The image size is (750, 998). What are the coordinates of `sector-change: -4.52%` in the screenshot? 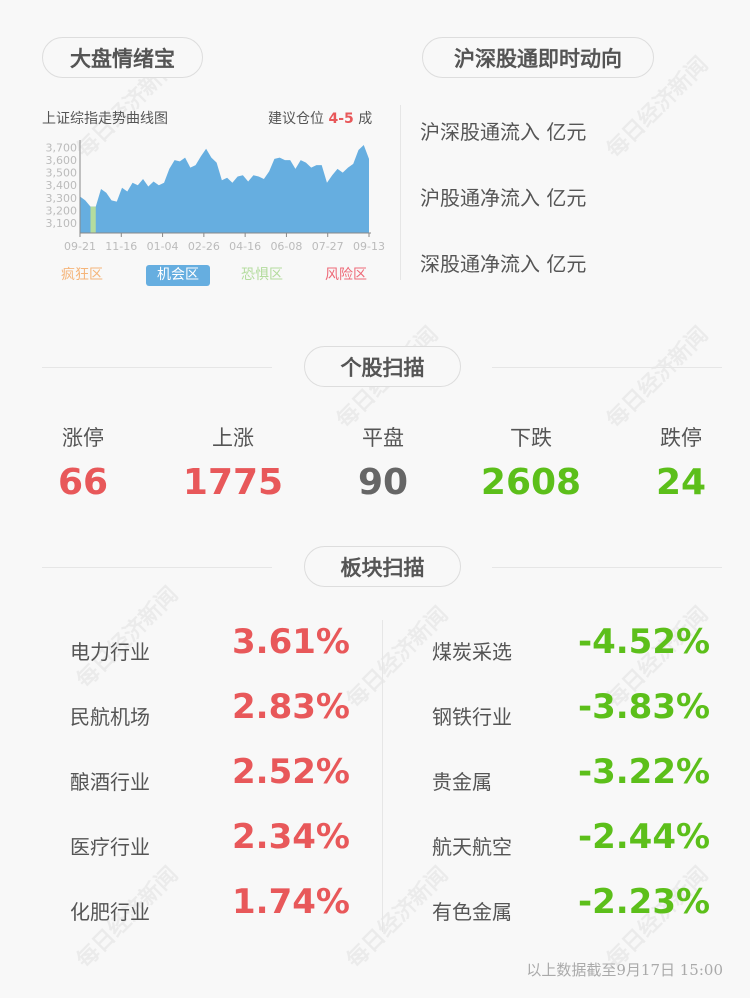 It's located at (644, 642).